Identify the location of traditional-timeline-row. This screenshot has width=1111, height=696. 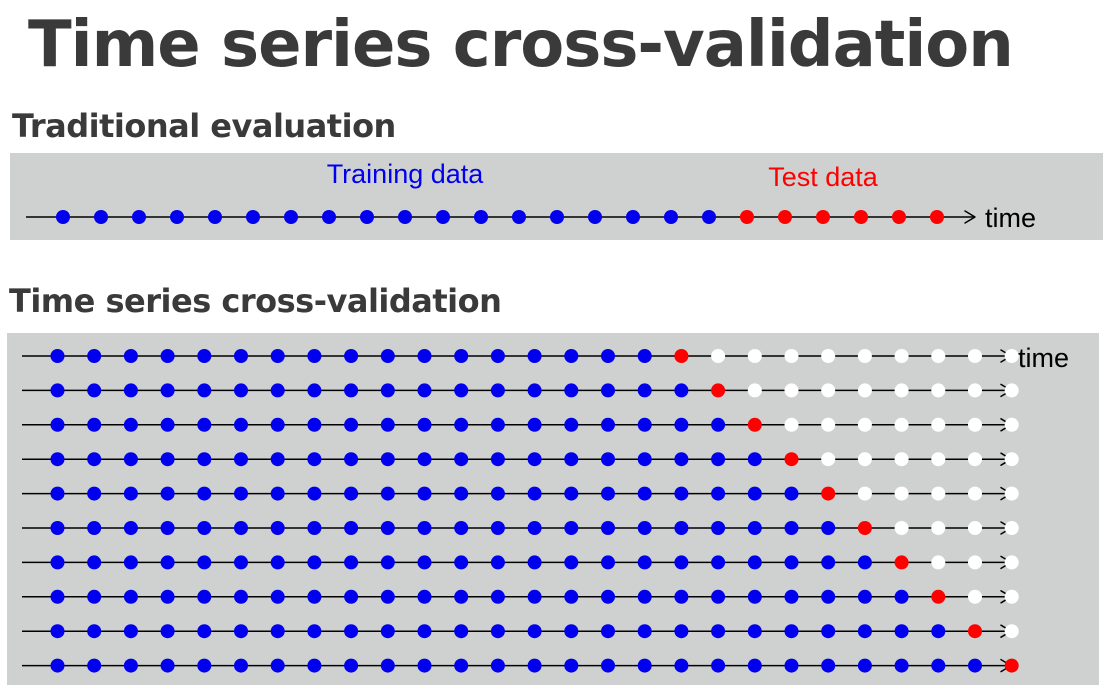
(501, 217).